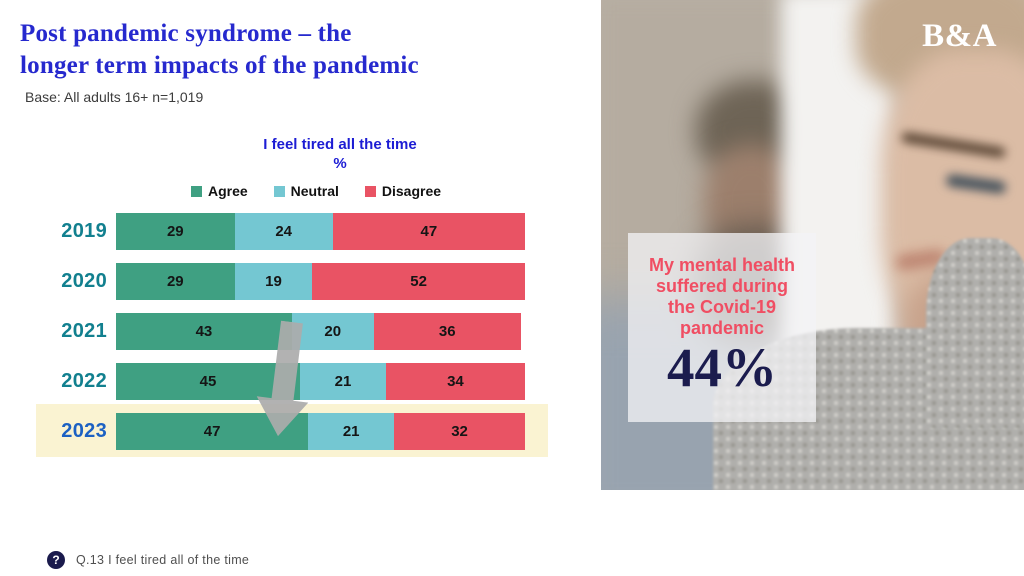 Image resolution: width=1024 pixels, height=576 pixels. I want to click on brand-logo: B&A, so click(959, 36).